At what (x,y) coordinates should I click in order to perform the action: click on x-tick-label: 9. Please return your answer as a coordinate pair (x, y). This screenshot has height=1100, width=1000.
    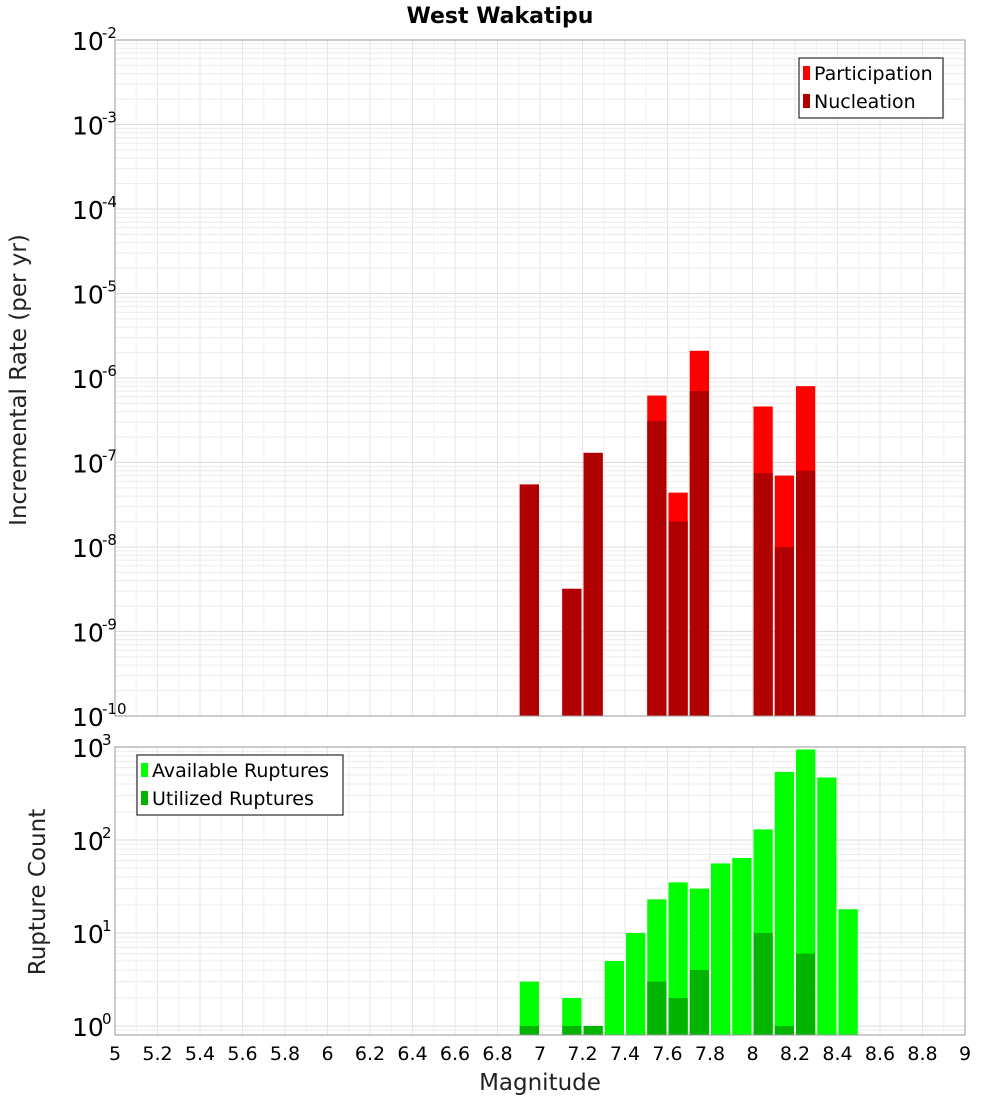
    Looking at the image, I should click on (965, 1054).